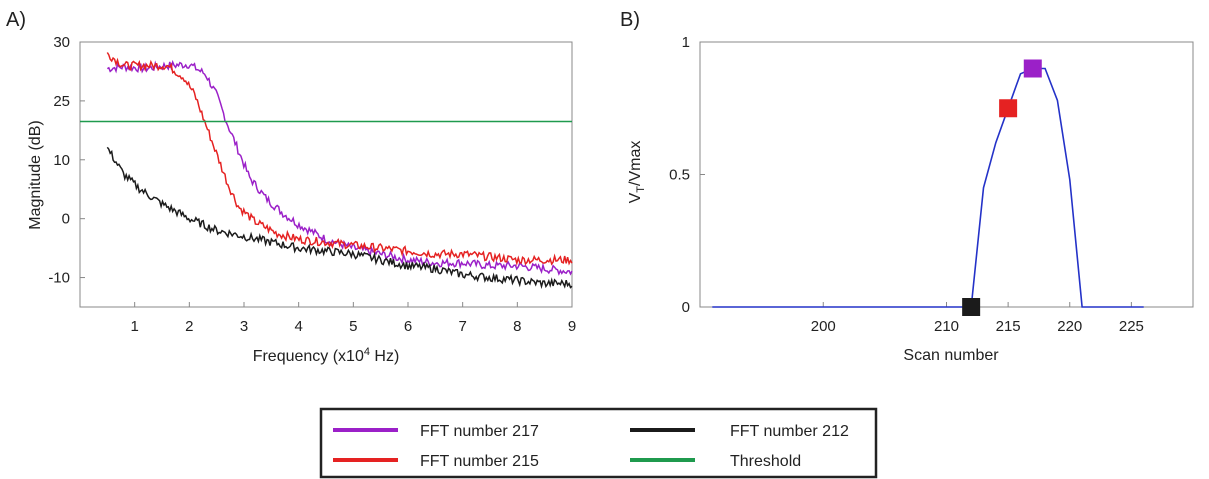 The width and height of the screenshot is (1209, 479). Describe the element at coordinates (572, 326) in the screenshot. I see `a-xtick-label: 9` at that location.